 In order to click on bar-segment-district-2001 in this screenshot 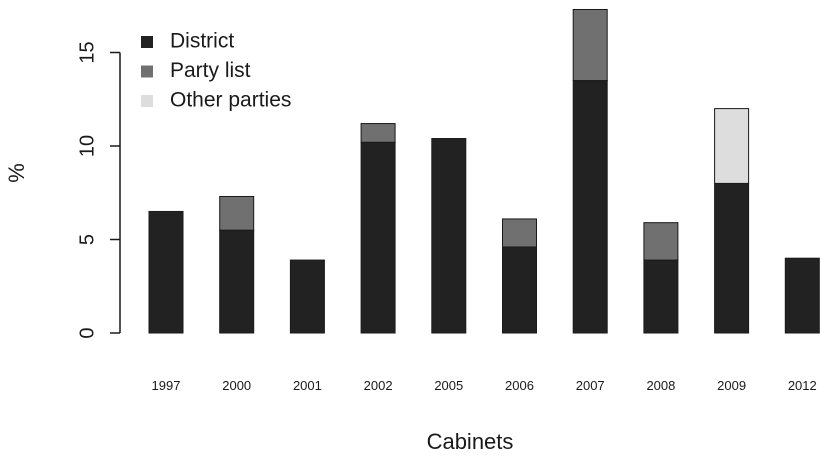, I will do `click(307, 296)`.